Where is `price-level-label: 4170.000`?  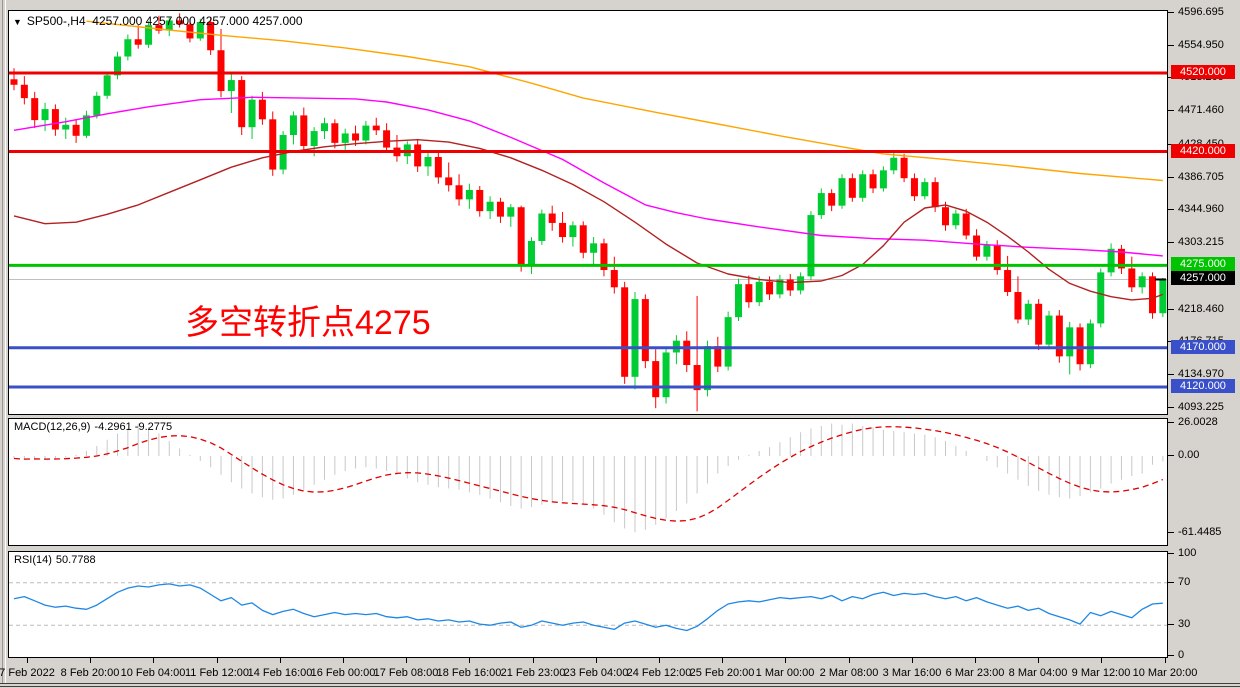 price-level-label: 4170.000 is located at coordinates (1203, 347).